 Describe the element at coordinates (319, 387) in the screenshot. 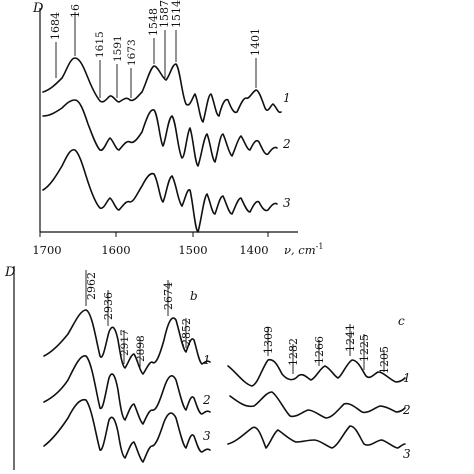

I see `panel-c: c 1 2 3 1309 1282 1266 1241 1225 1205` at that location.